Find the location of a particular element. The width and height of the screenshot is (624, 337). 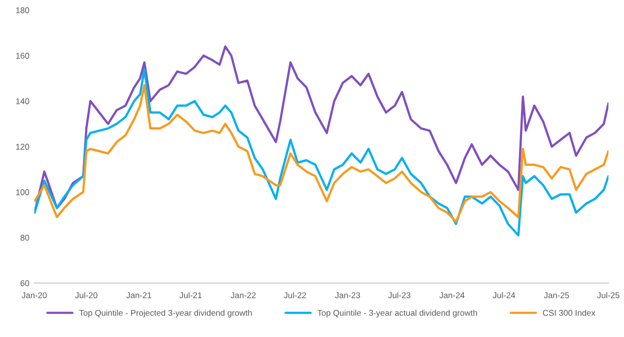

y-tick-label: 180 is located at coordinates (23, 10).